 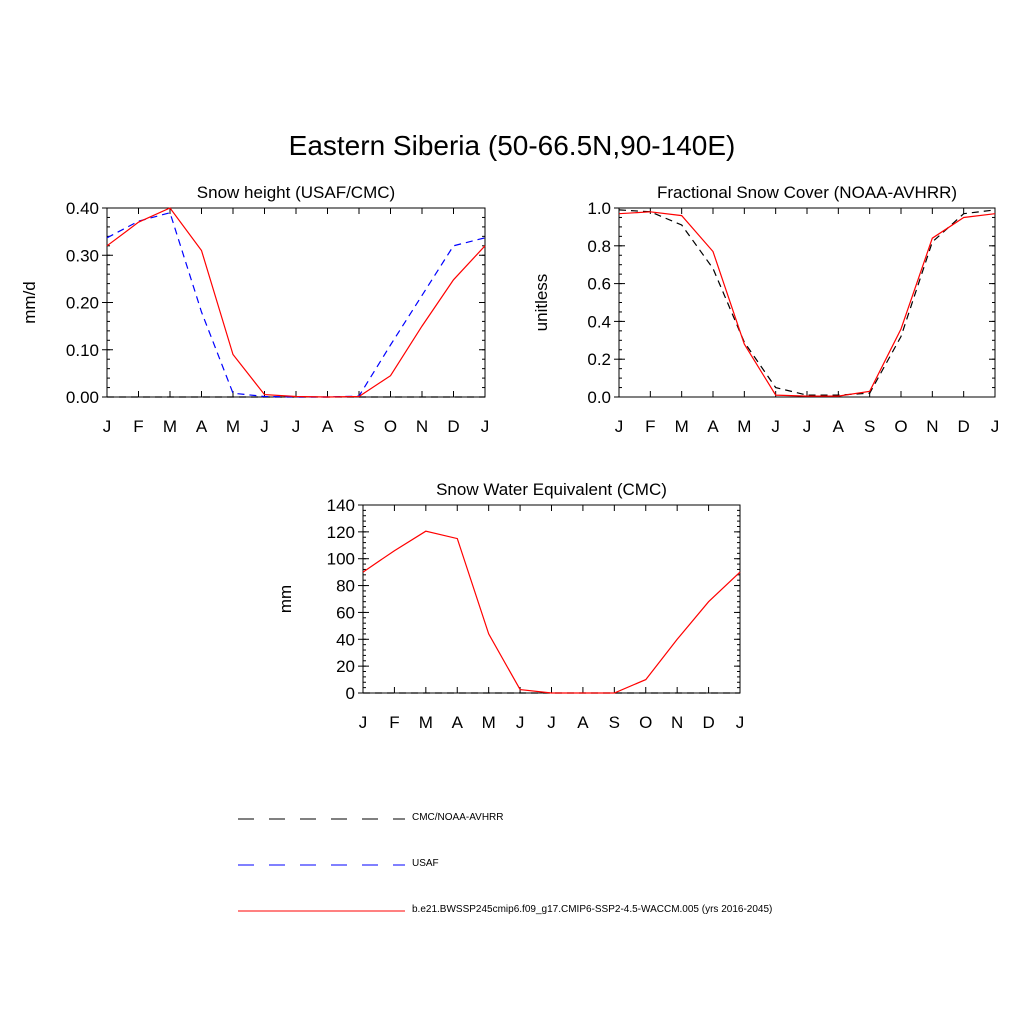 I want to click on y-tick-label: 40, so click(x=345, y=639).